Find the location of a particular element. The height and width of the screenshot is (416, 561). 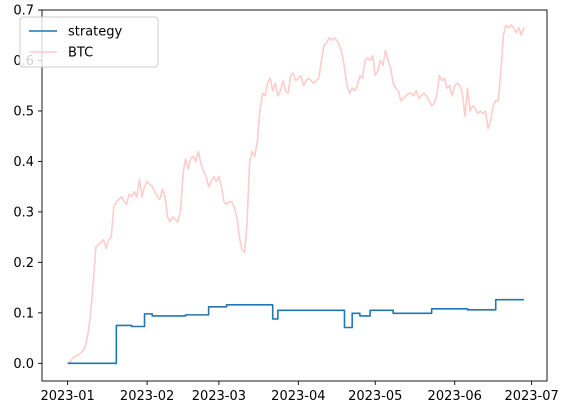

x-tick-label: 2023-07 is located at coordinates (531, 396).